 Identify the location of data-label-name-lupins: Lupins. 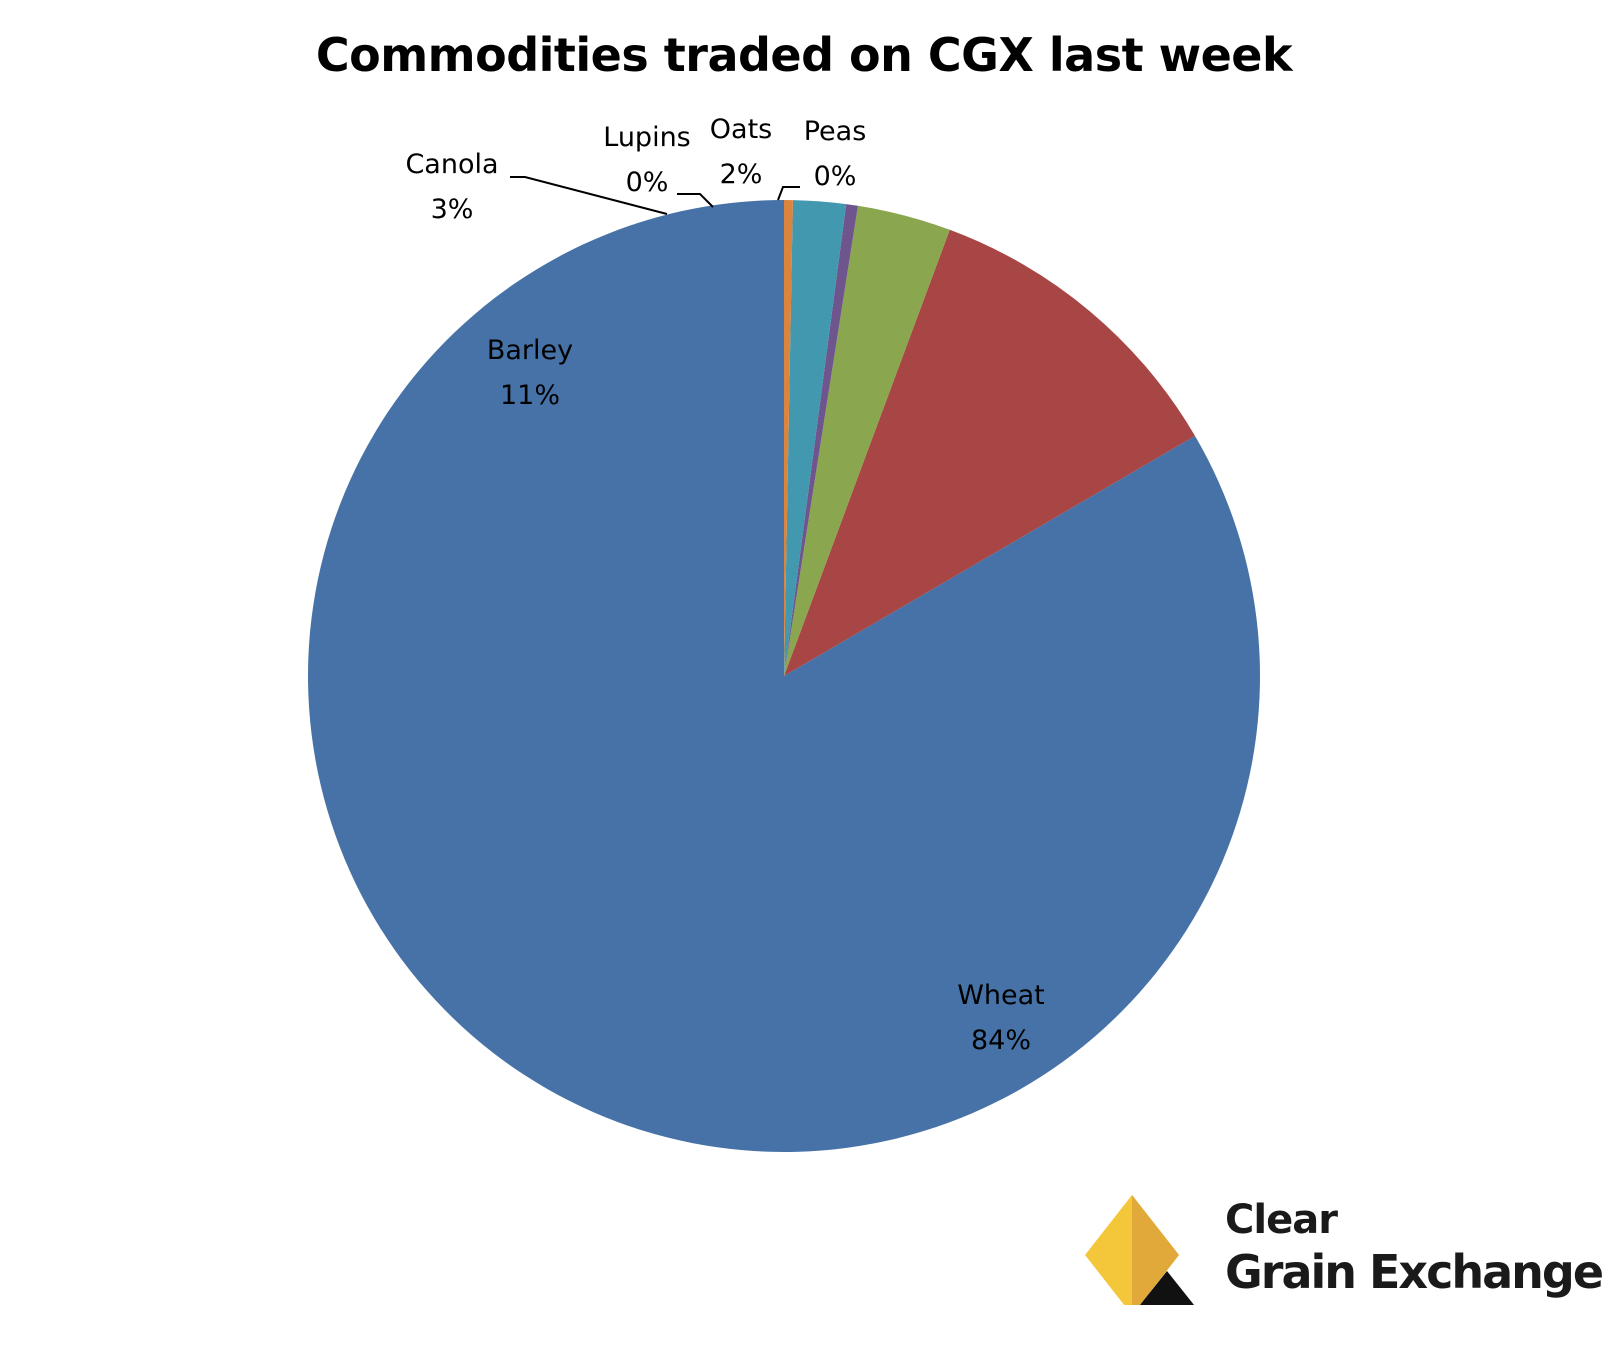
(647, 137).